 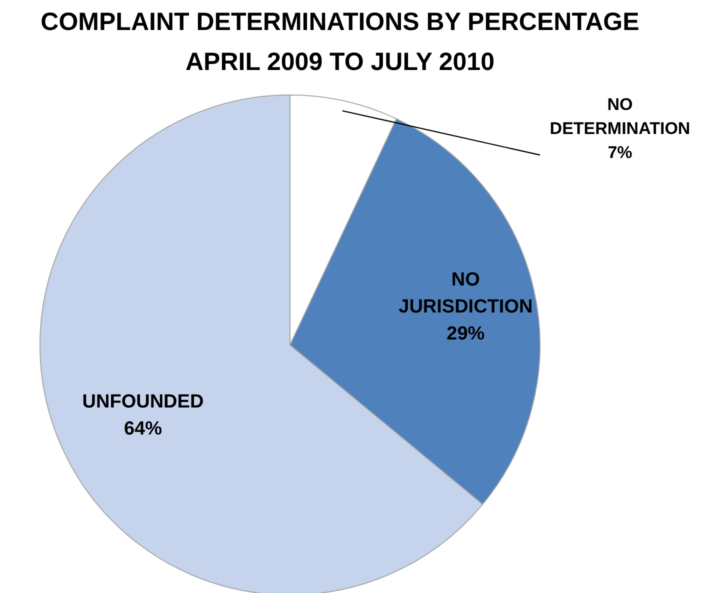 What do you see at coordinates (143, 402) in the screenshot?
I see `slice-label: UNFOUNDED` at bounding box center [143, 402].